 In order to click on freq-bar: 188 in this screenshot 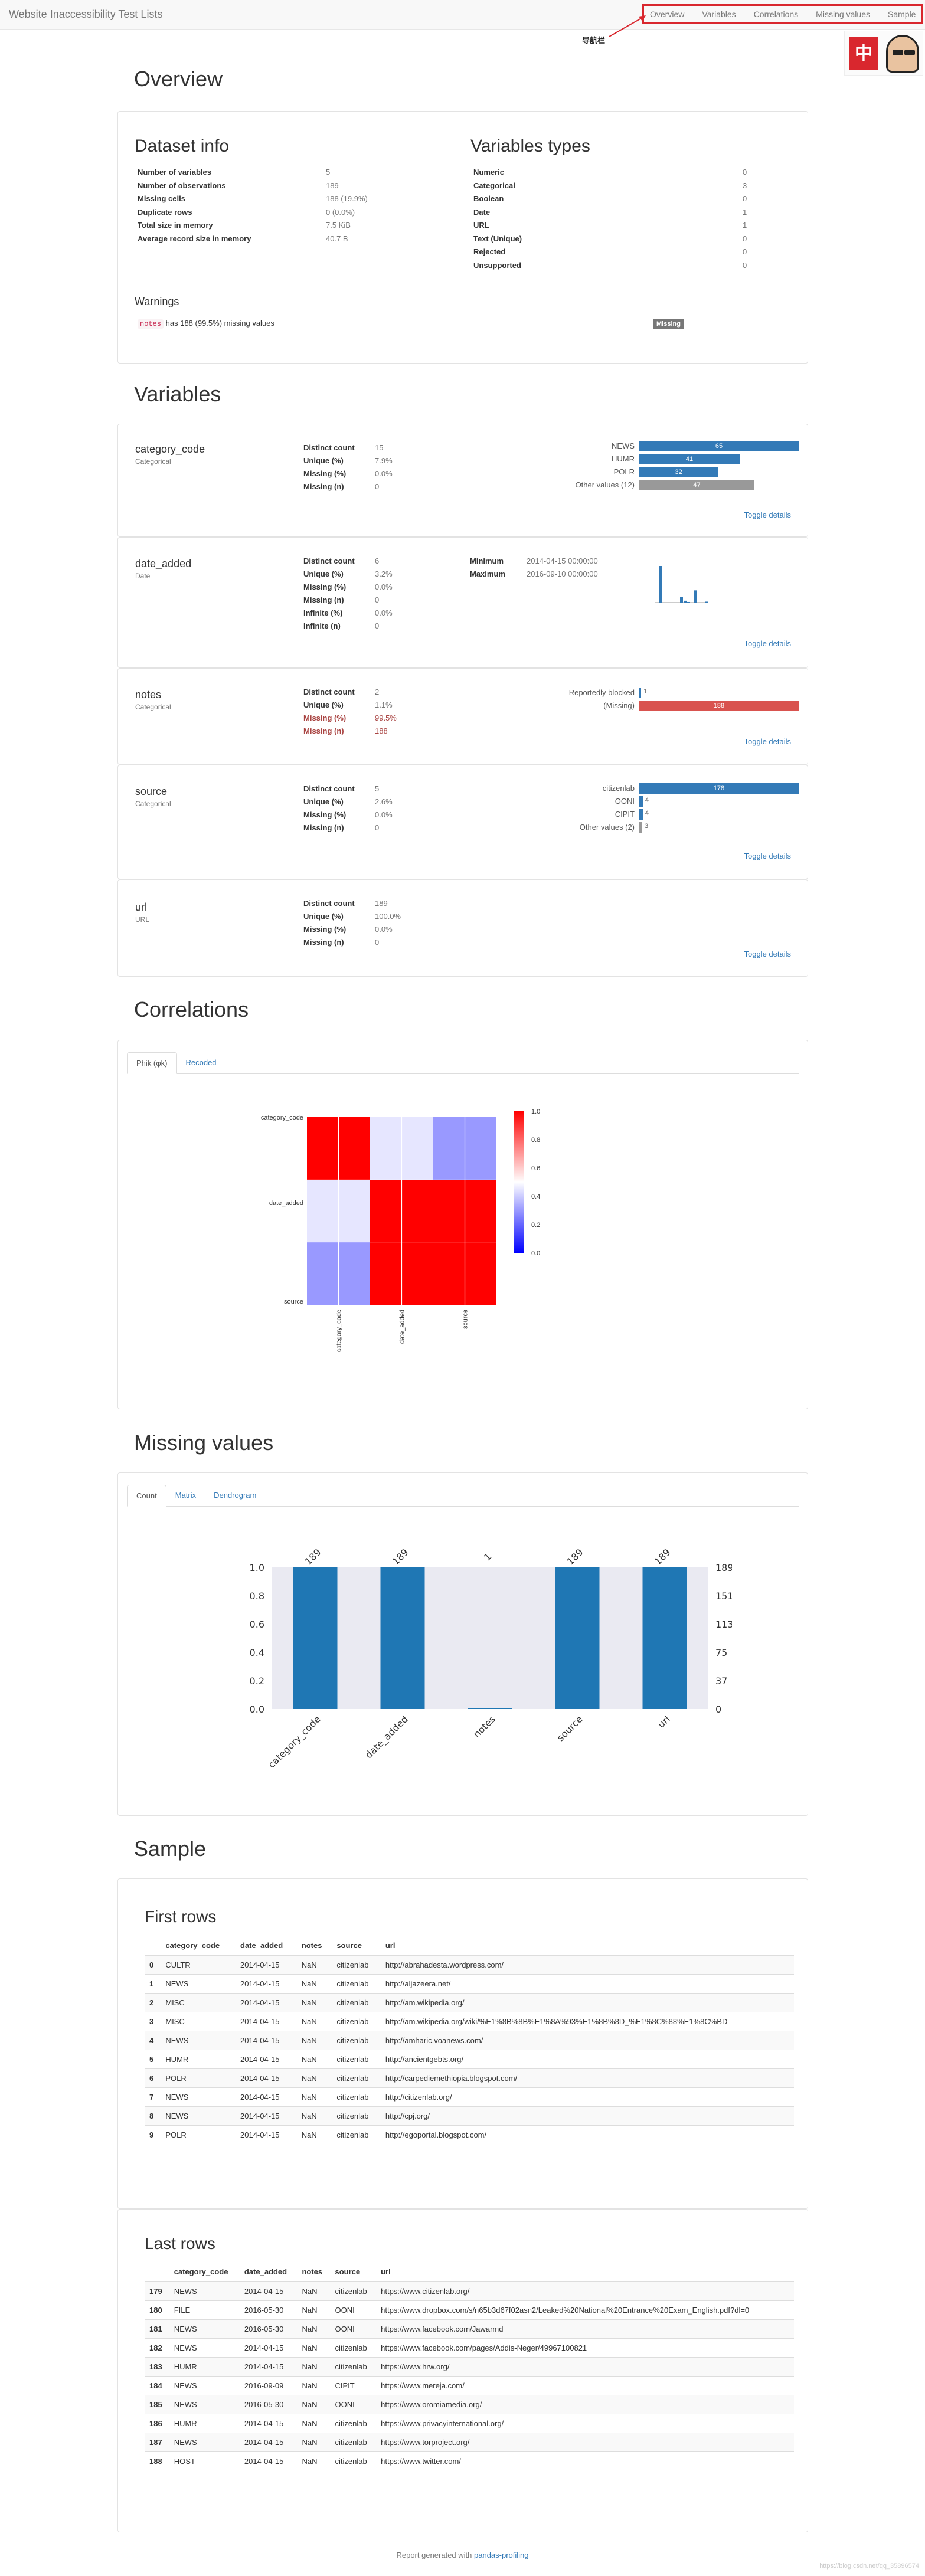, I will do `click(719, 706)`.